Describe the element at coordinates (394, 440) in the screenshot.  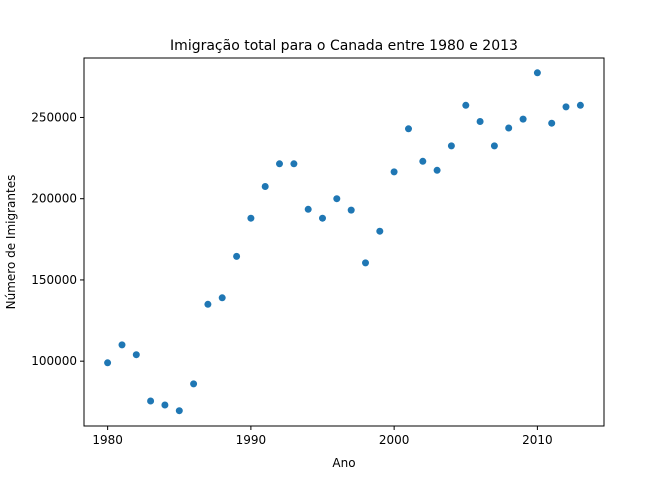
I see `x-tick-label: 2000` at that location.